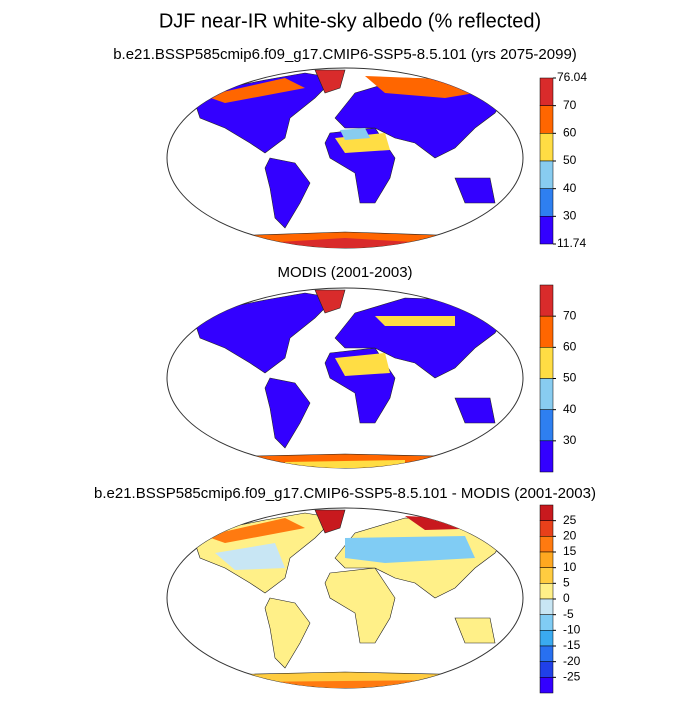 Image resolution: width=700 pixels, height=705 pixels. I want to click on colorbar-tick-label: 11.74, so click(571, 243).